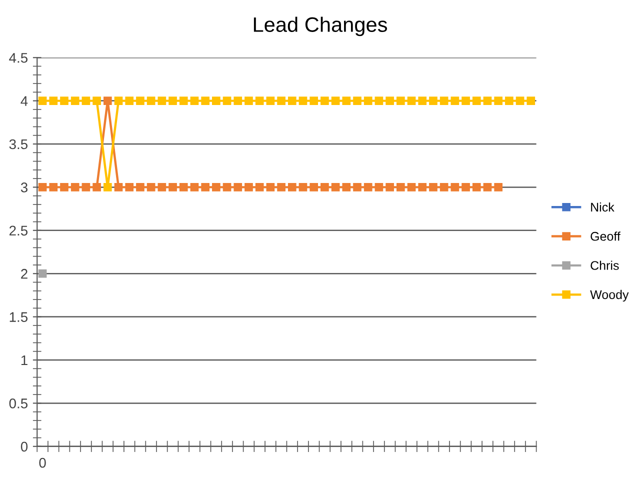 This screenshot has width=640, height=480. I want to click on legend-label: Woody, so click(609, 296).